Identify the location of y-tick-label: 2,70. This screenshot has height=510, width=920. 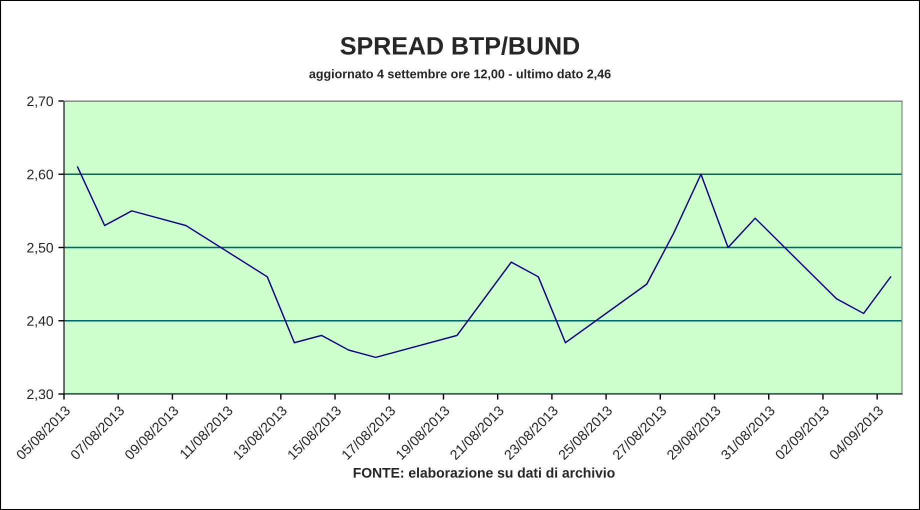
(40, 102).